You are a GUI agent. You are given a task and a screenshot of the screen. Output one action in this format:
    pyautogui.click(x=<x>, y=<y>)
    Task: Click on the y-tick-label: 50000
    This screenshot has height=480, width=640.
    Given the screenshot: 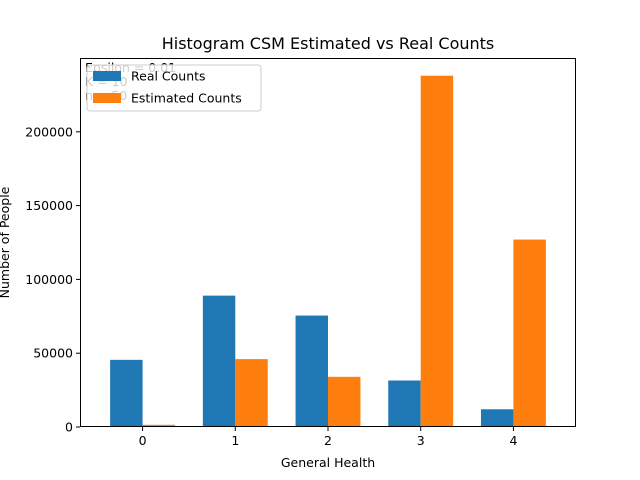 What is the action you would take?
    pyautogui.click(x=53, y=353)
    